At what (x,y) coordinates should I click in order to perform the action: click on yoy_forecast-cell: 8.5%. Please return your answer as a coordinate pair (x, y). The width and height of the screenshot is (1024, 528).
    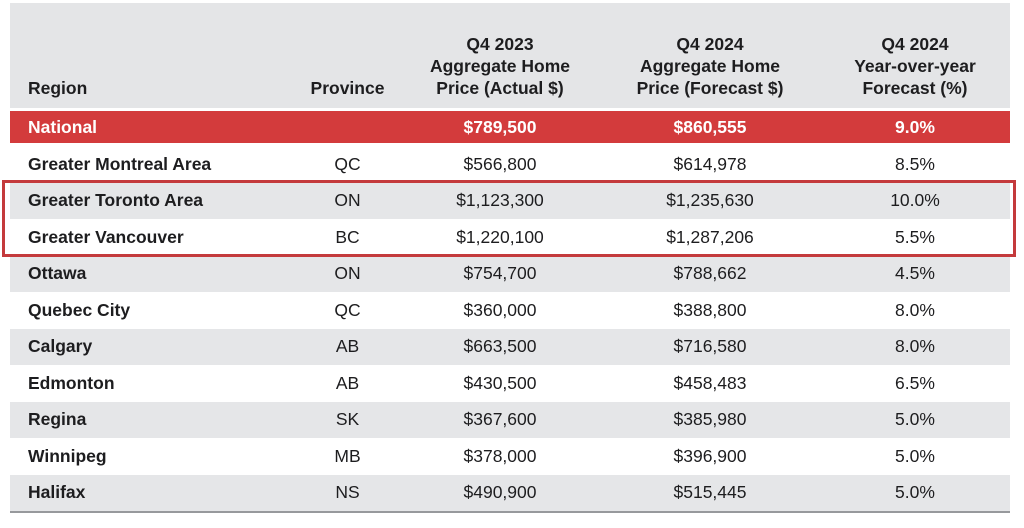
    Looking at the image, I should click on (915, 163).